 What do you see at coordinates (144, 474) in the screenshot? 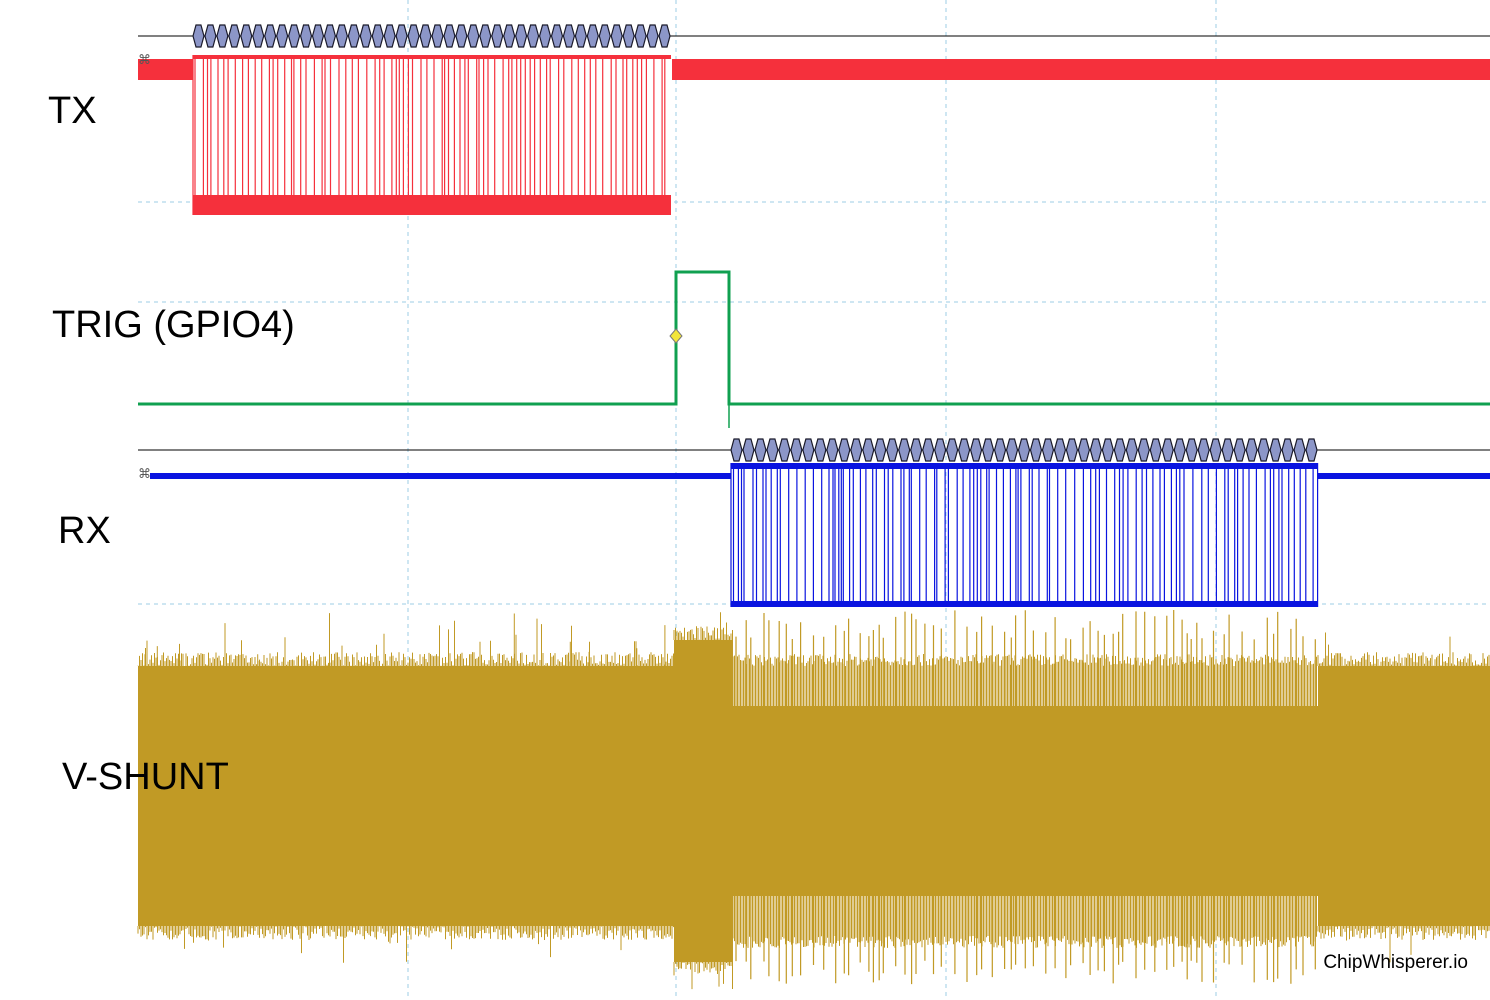
I see `rx-ground-marker: ⌘` at bounding box center [144, 474].